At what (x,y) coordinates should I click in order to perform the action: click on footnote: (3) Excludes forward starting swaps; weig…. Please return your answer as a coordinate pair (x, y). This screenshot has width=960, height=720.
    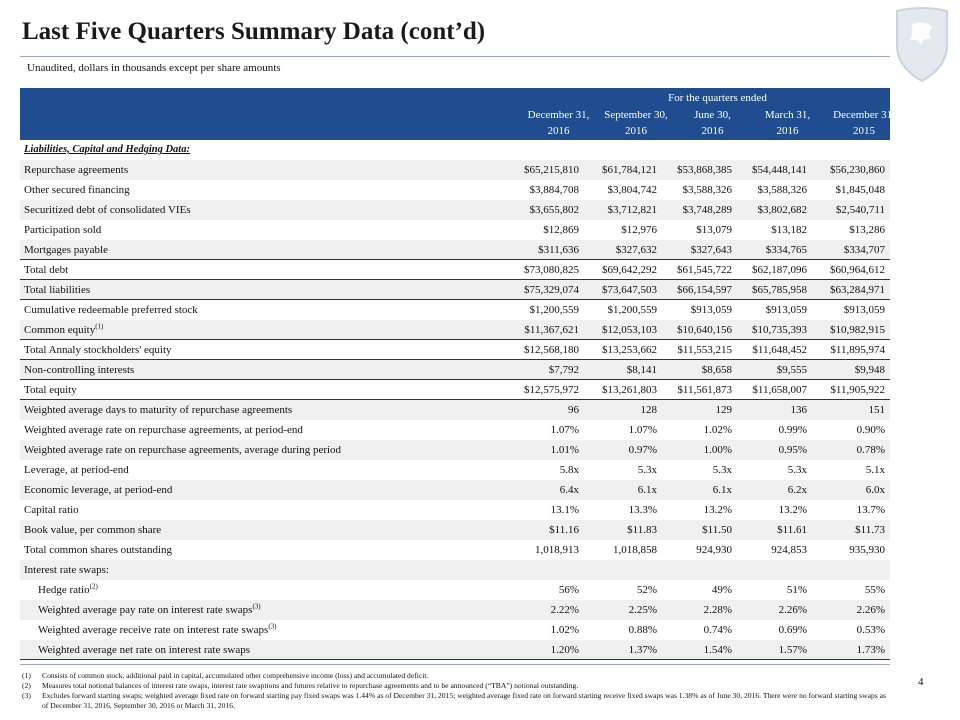
    Looking at the image, I should click on (457, 701).